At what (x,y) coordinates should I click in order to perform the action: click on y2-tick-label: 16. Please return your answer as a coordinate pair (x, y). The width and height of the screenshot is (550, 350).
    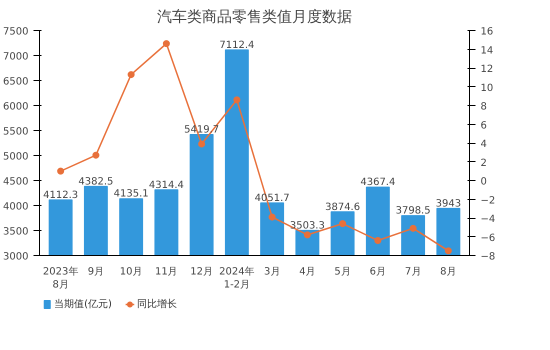
    Looking at the image, I should click on (487, 32).